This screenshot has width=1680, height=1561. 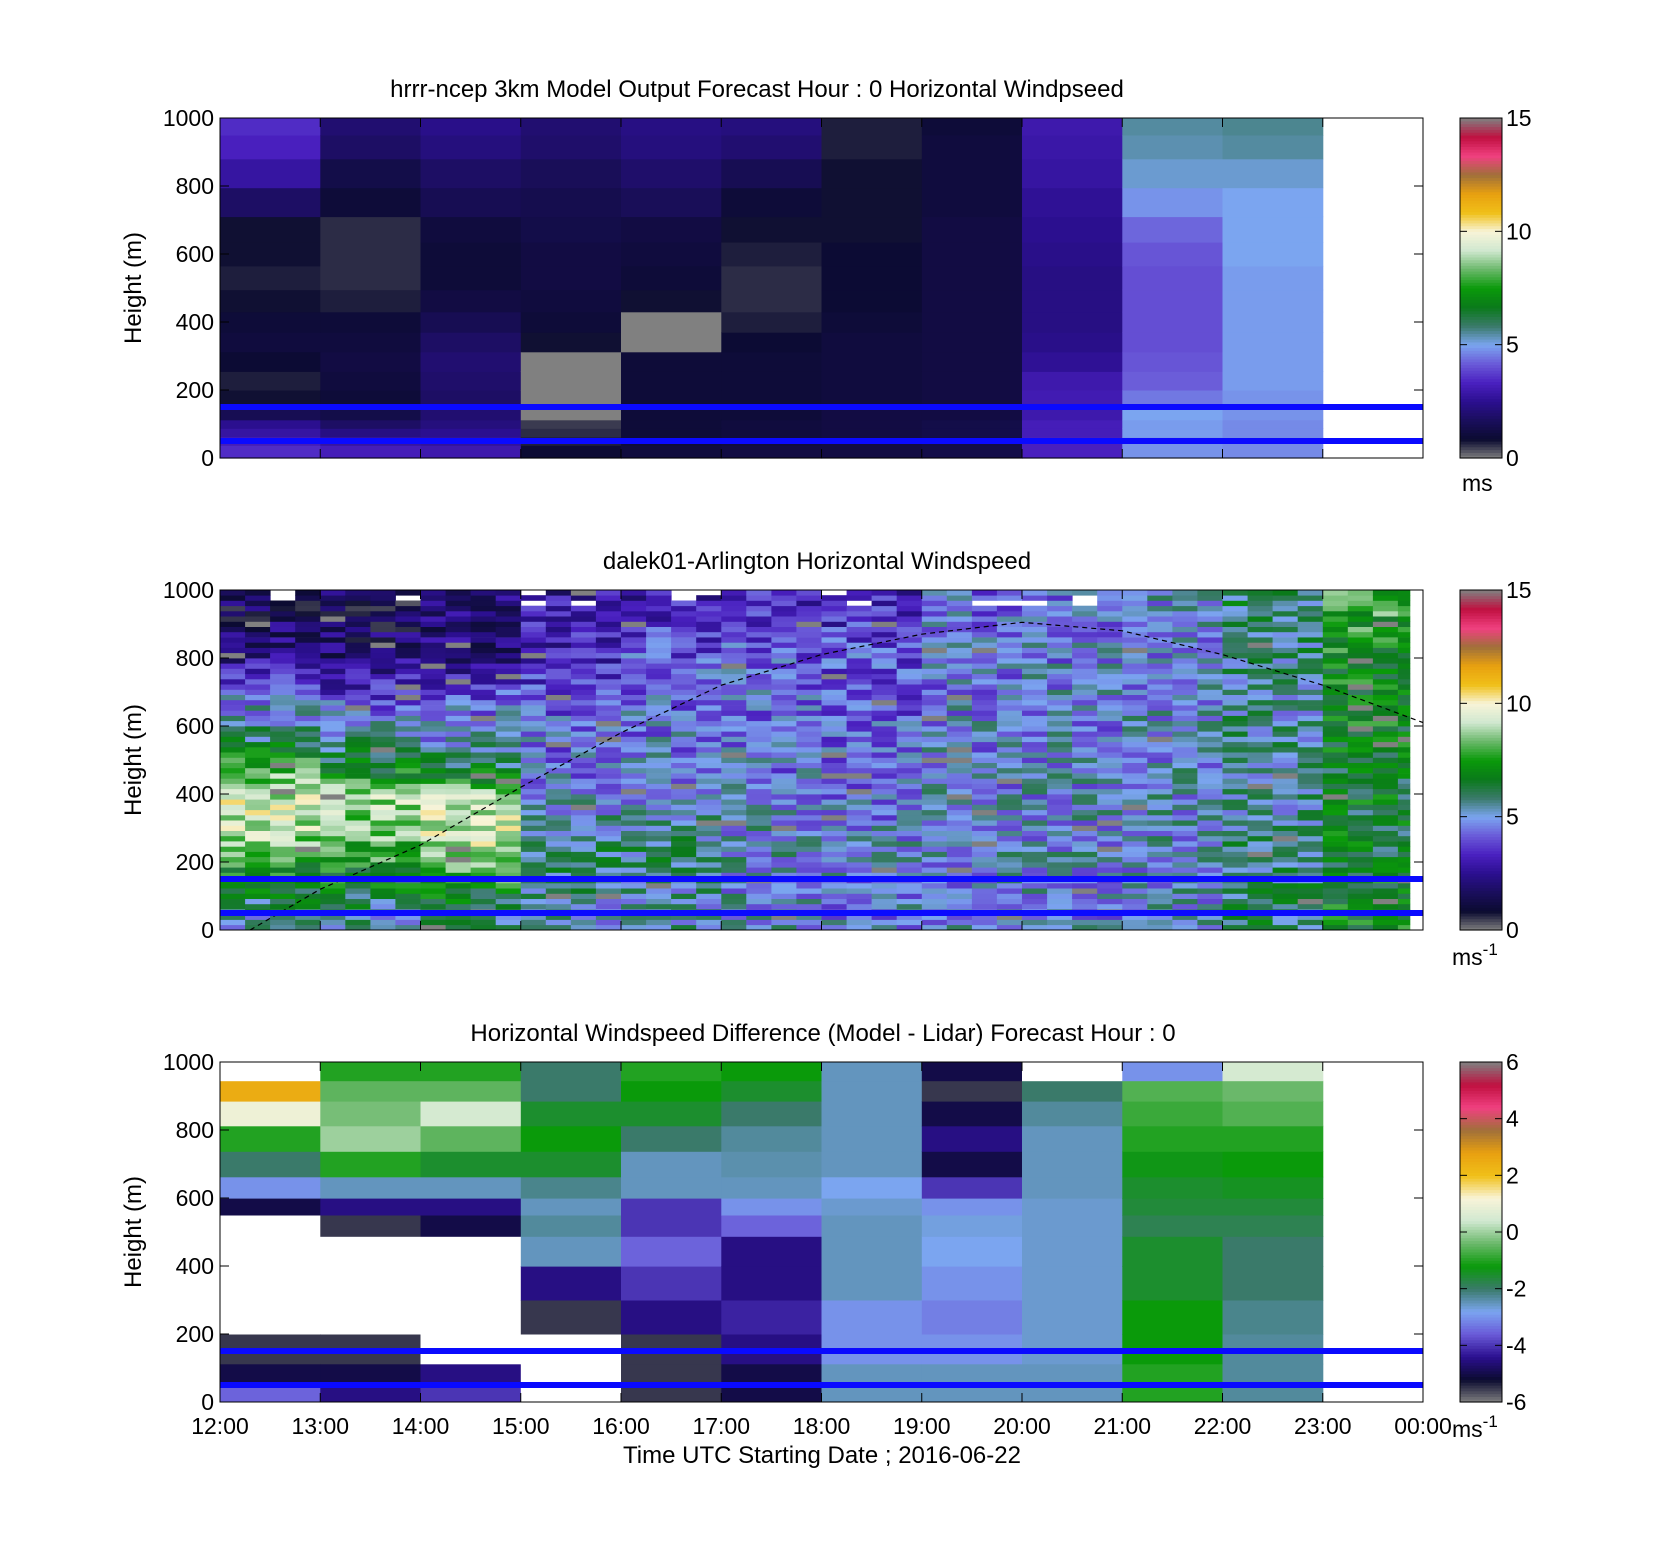 What do you see at coordinates (133, 288) in the screenshot?
I see `model-y-axis-label: Height (m)` at bounding box center [133, 288].